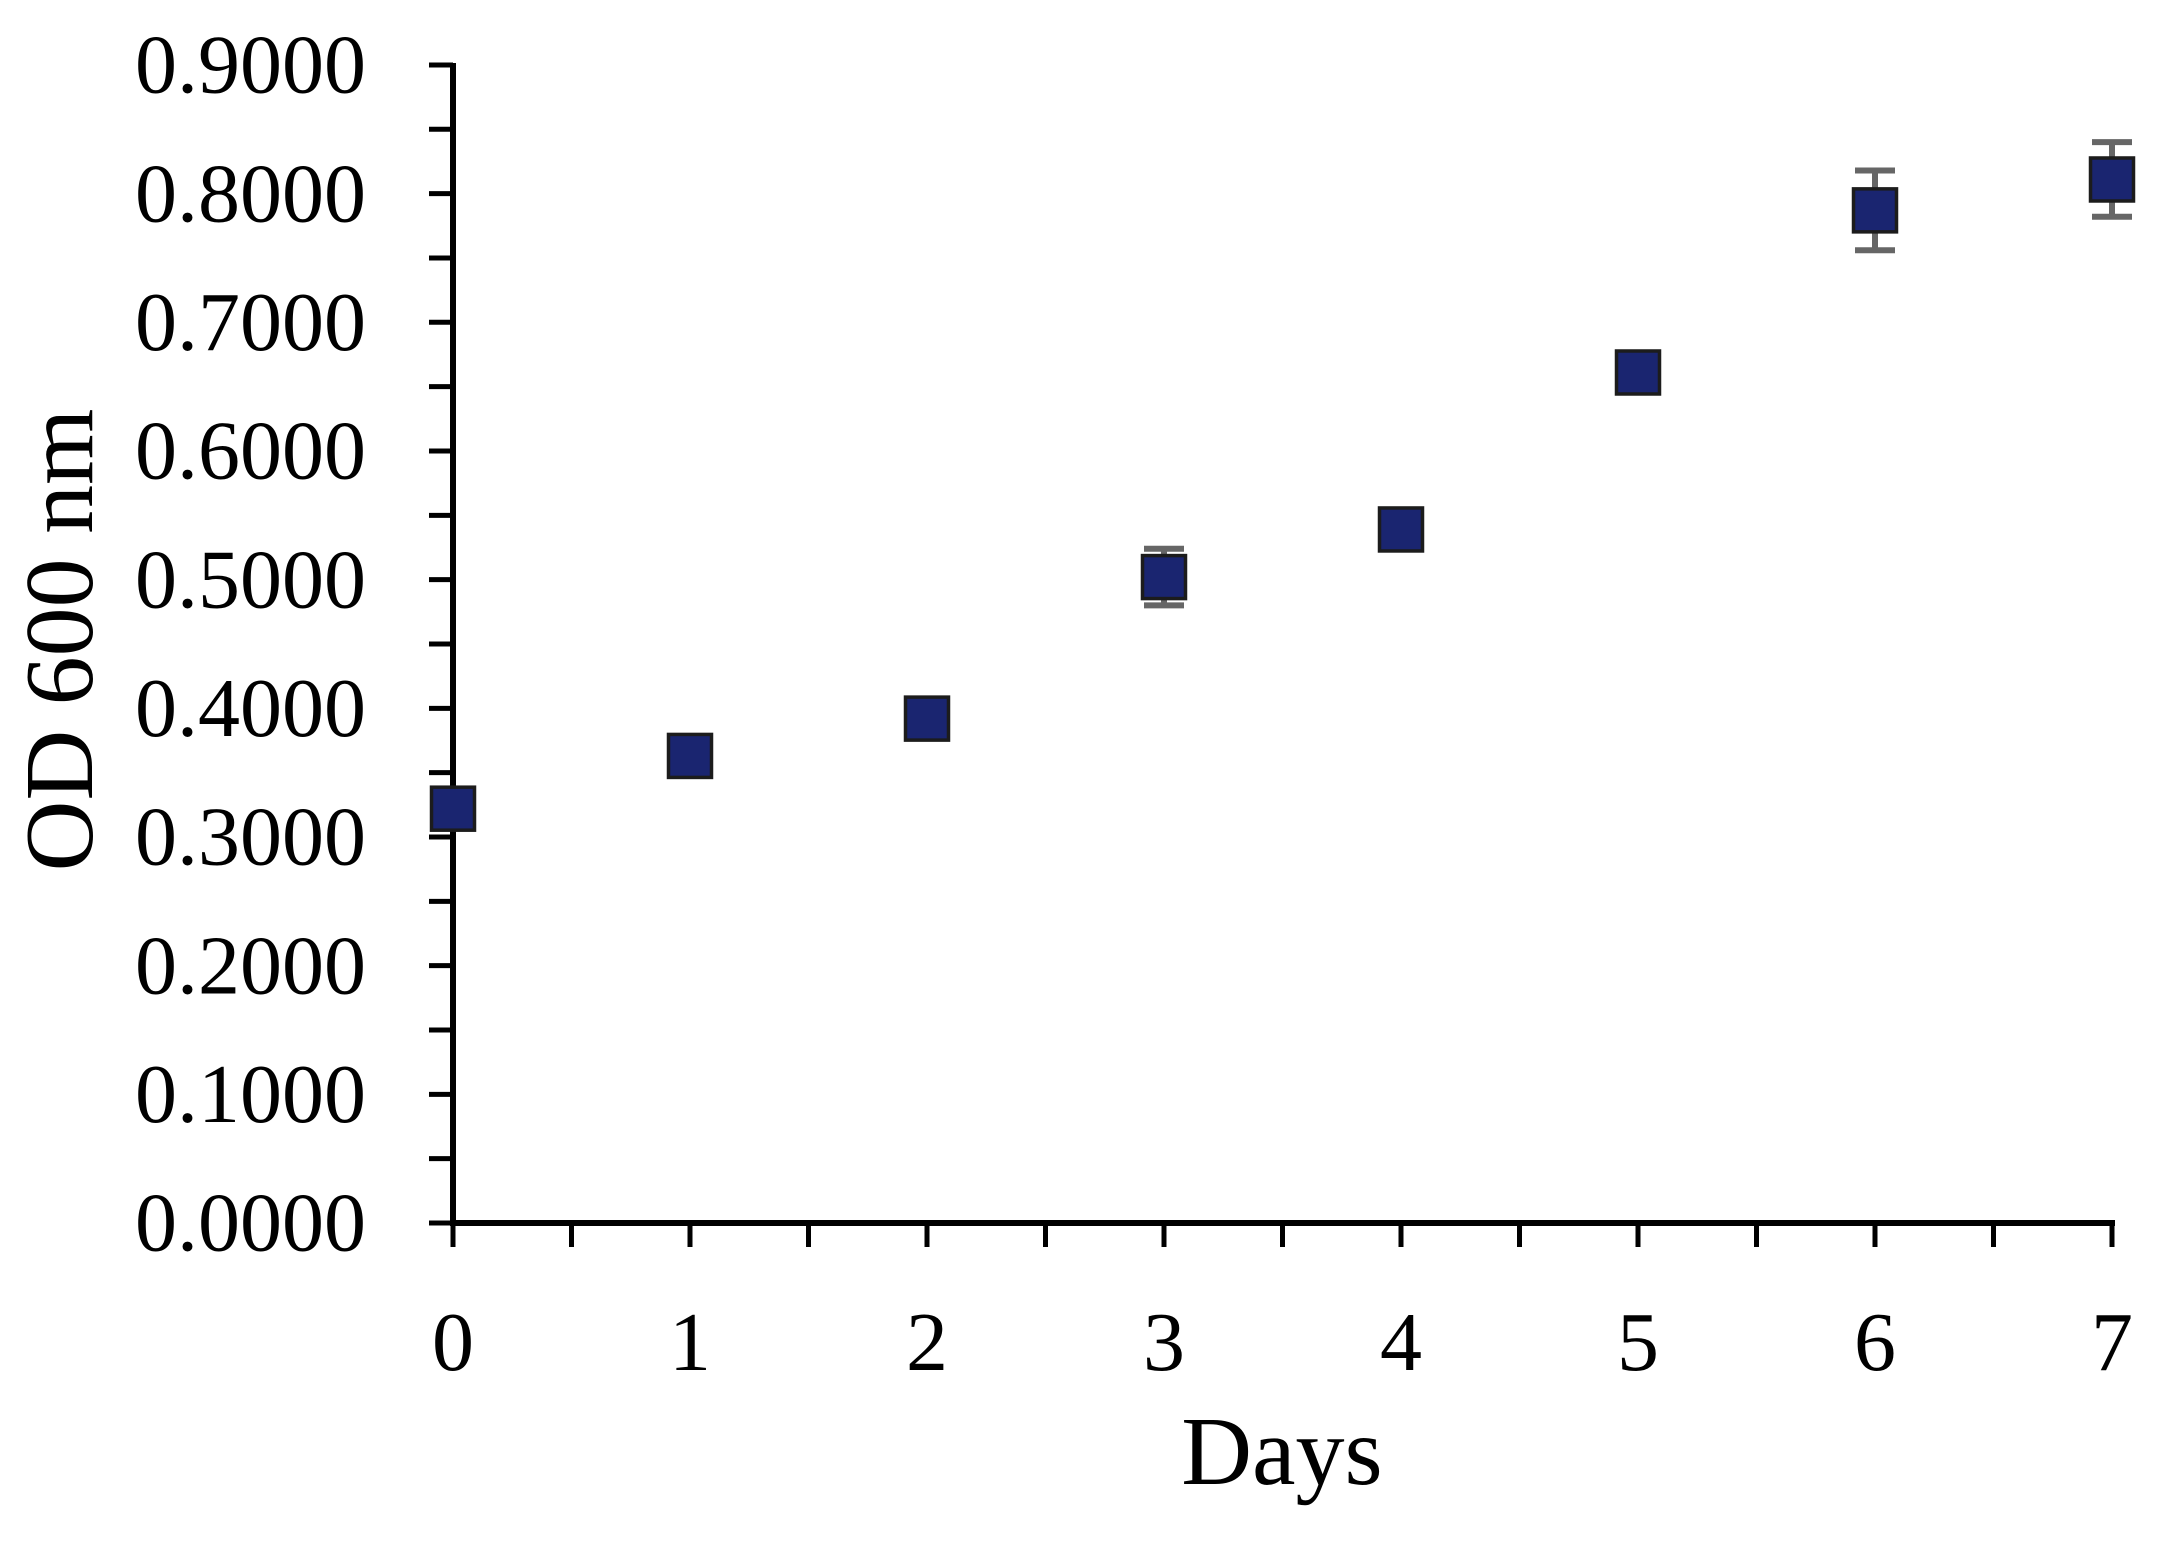 The image size is (2165, 1543). I want to click on y-tick-label: 0.4000, so click(250, 708).